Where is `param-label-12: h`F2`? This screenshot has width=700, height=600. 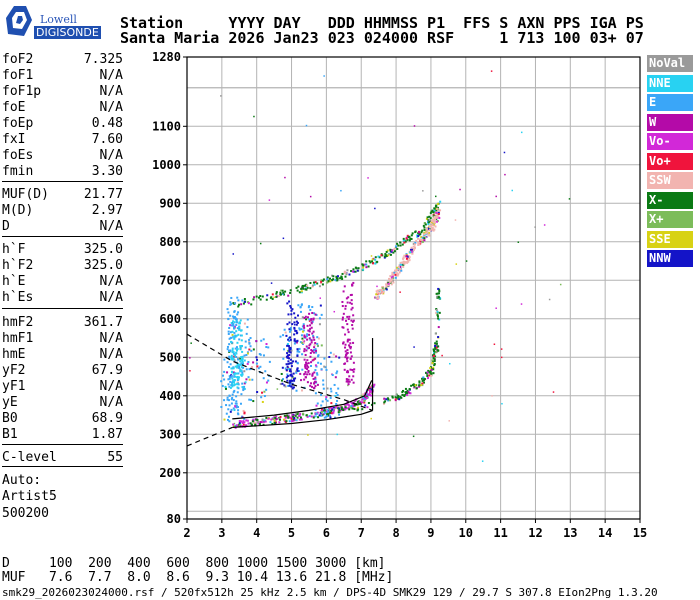 param-label-12: h`F2 is located at coordinates (18, 265).